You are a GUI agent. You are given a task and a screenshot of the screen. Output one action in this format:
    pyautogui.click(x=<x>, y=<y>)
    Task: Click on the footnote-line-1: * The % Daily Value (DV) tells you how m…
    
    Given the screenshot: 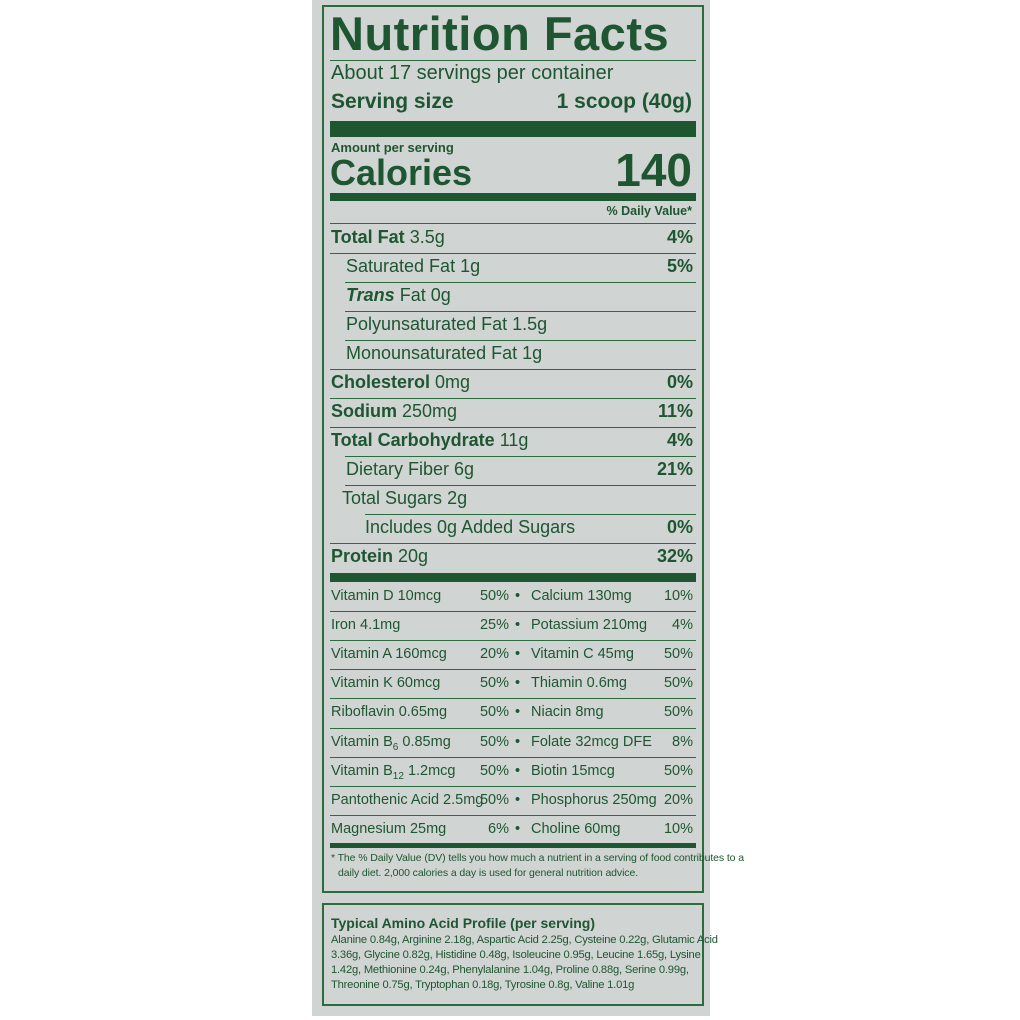 What is the action you would take?
    pyautogui.click(x=537, y=858)
    